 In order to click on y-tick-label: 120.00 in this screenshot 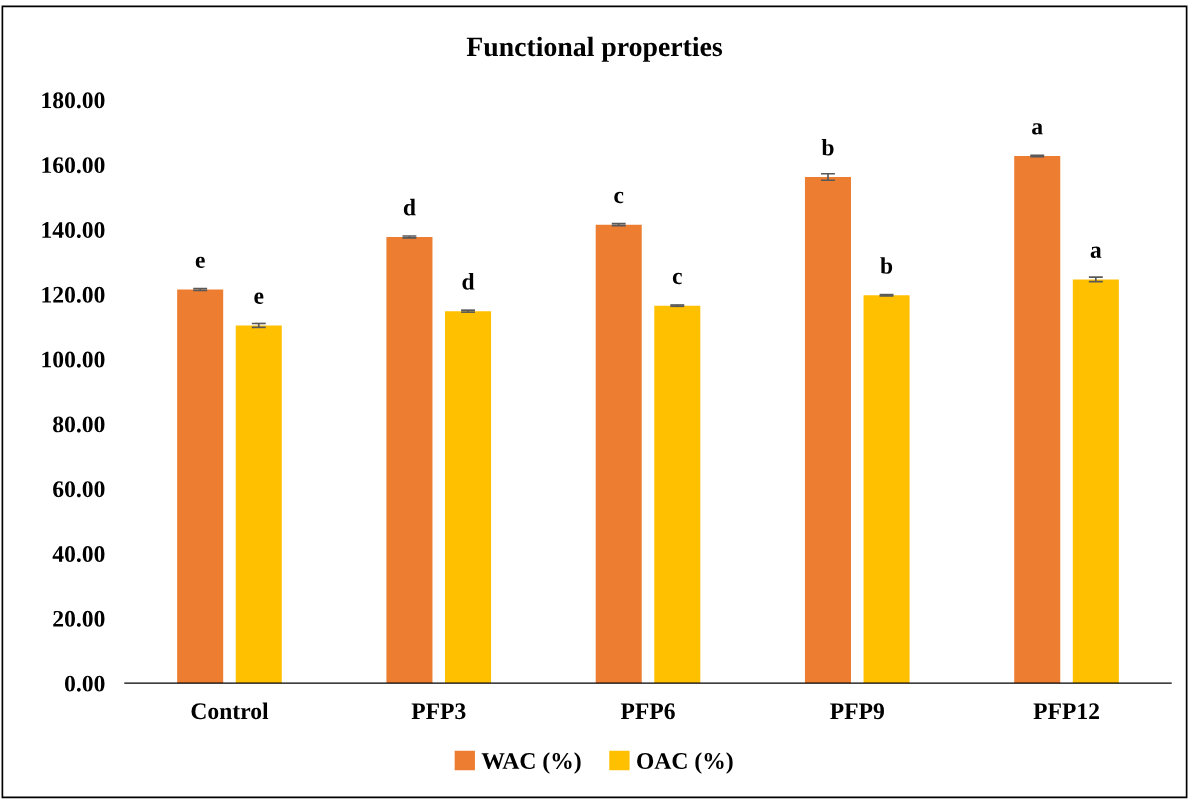, I will do `click(73, 294)`.